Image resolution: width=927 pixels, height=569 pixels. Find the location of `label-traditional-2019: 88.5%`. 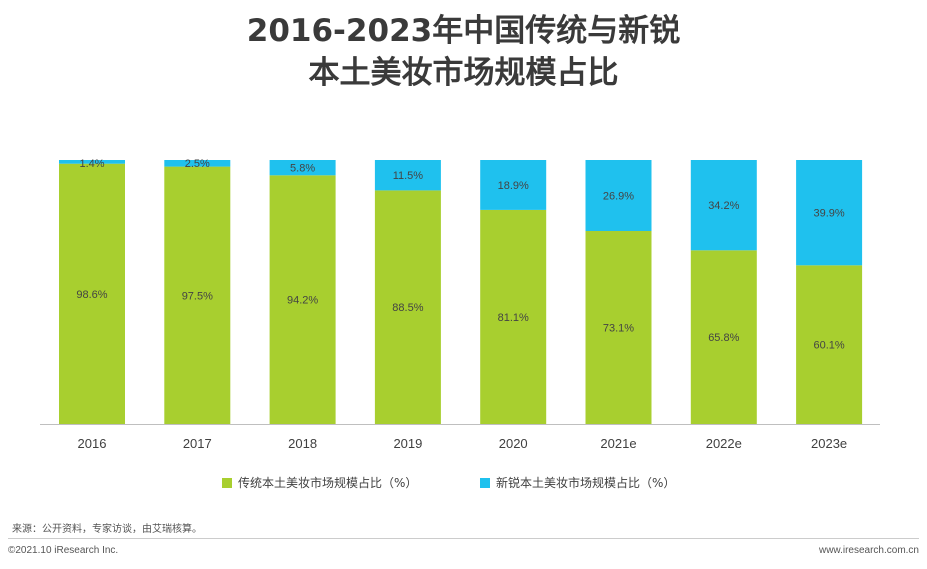

label-traditional-2019: 88.5% is located at coordinates (407, 308).